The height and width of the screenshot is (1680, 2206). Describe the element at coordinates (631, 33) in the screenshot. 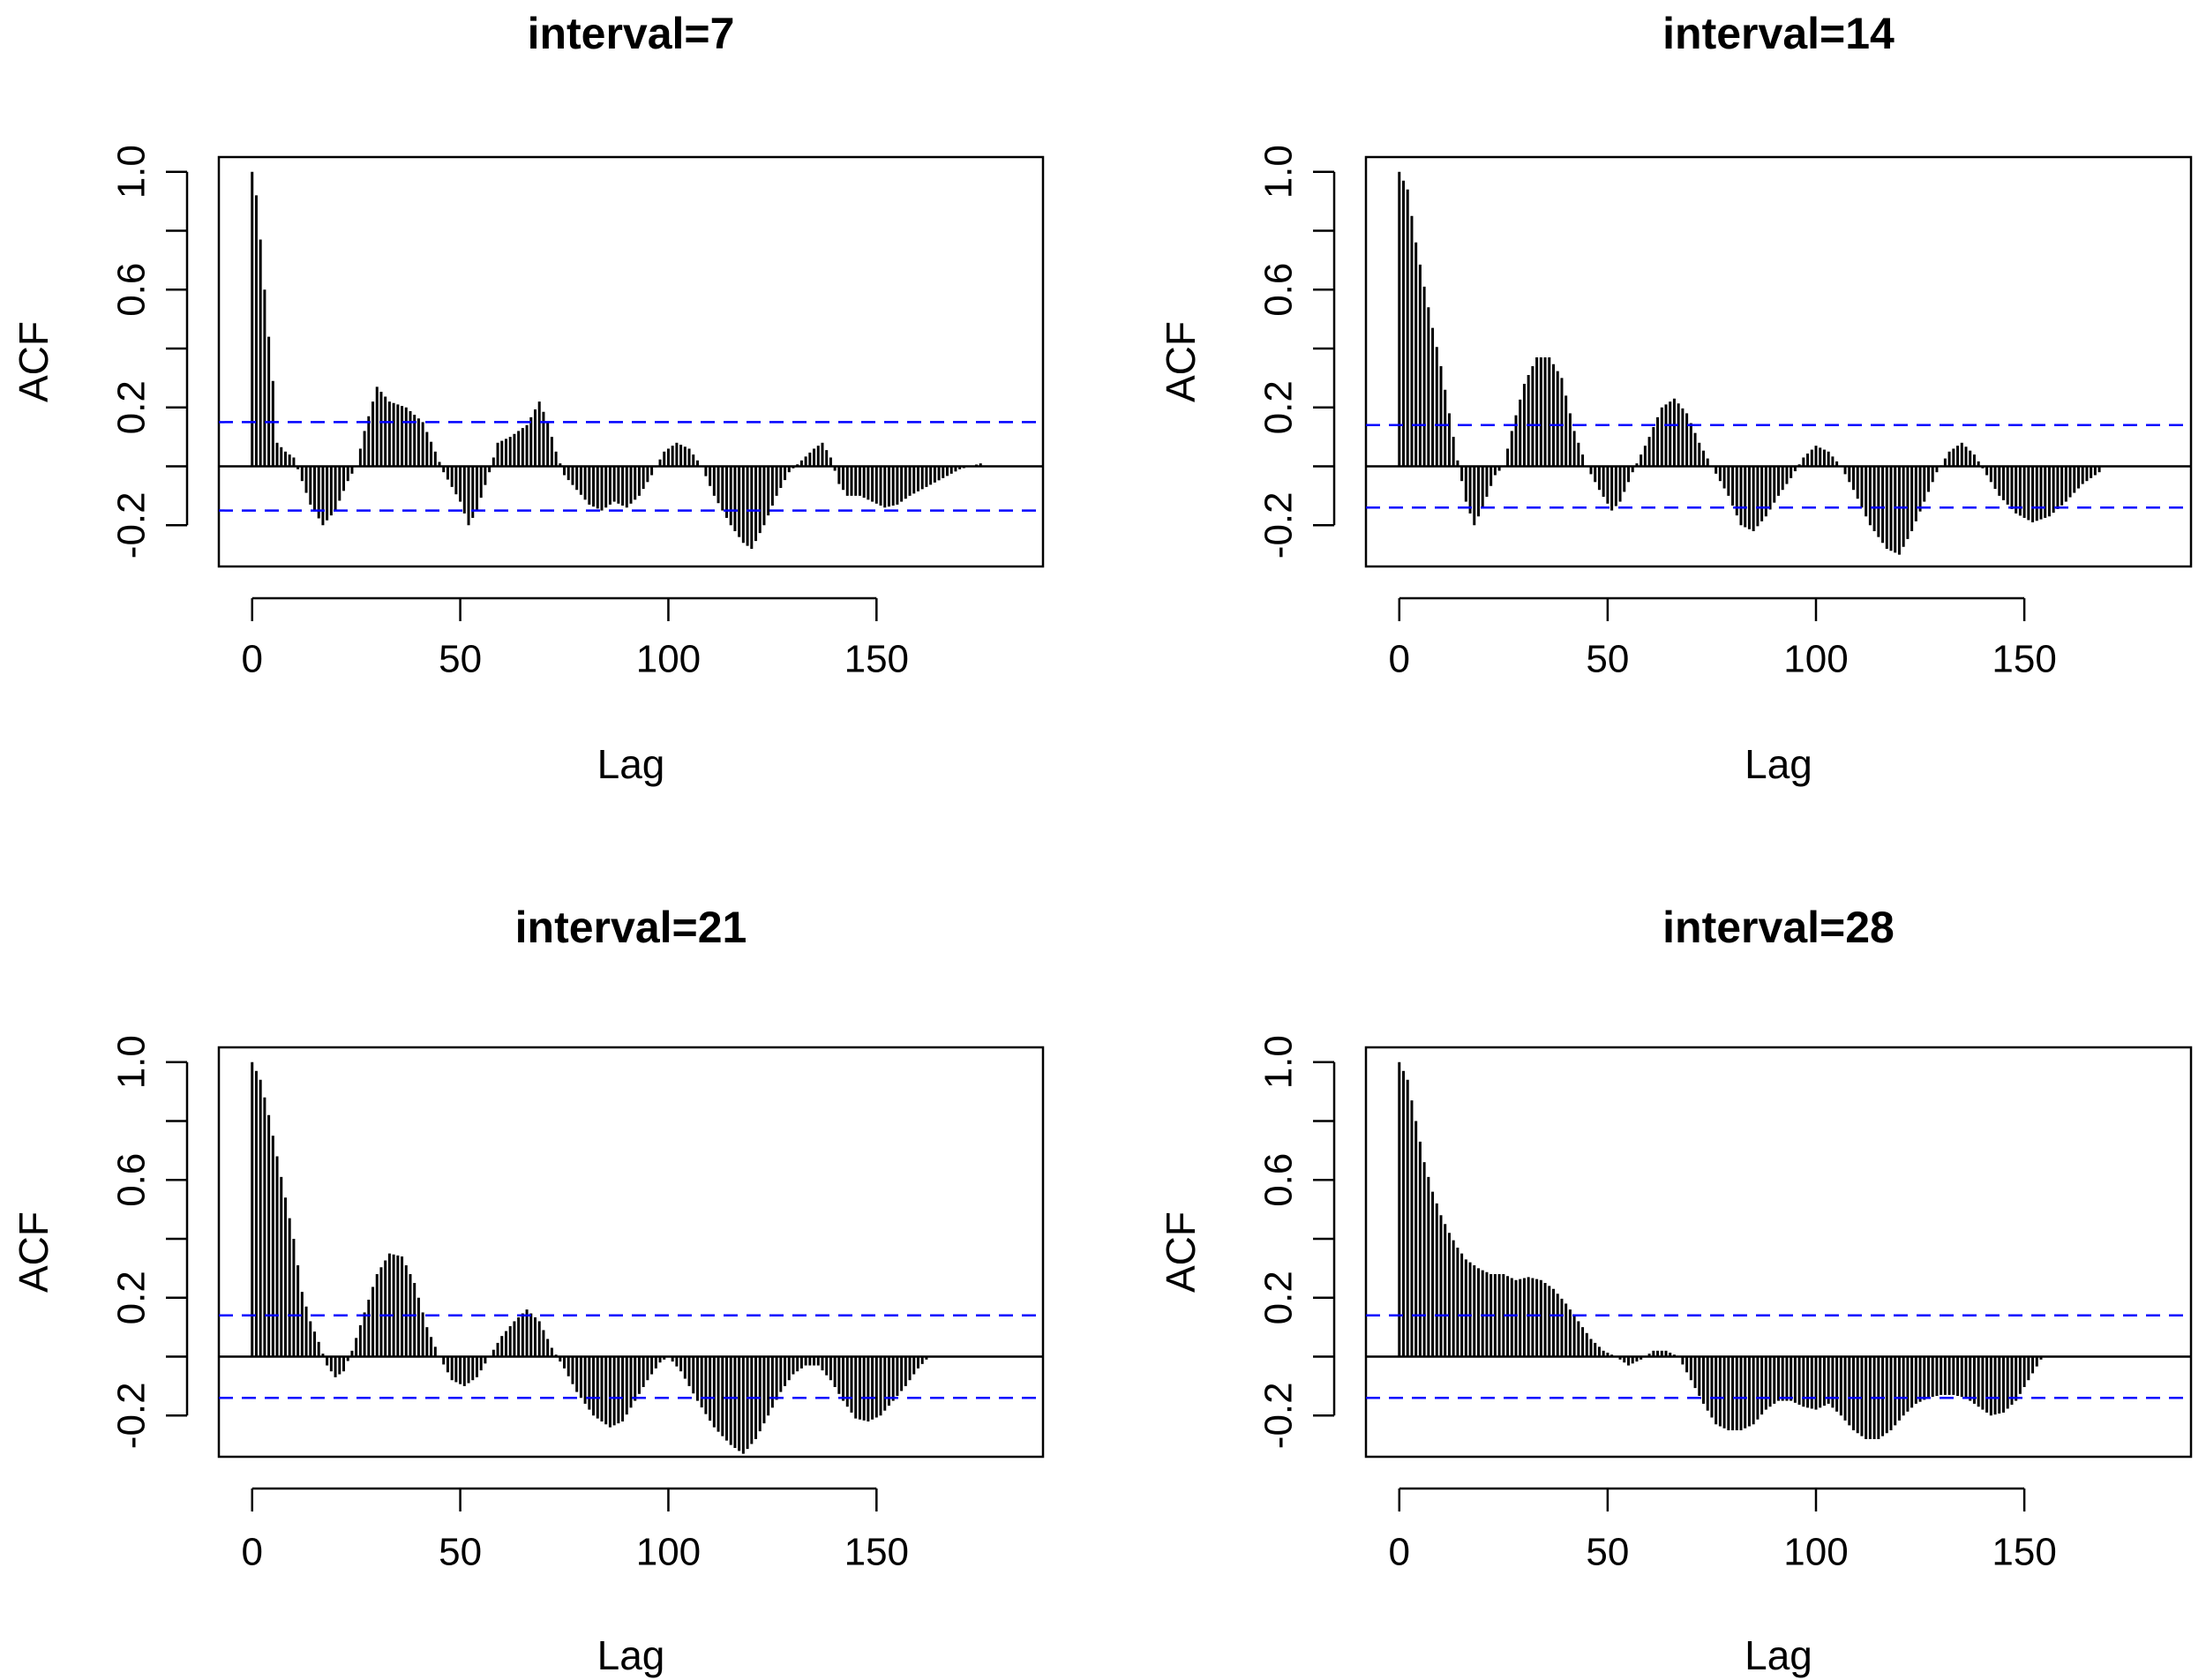

I see `chart-title: interval=7` at that location.